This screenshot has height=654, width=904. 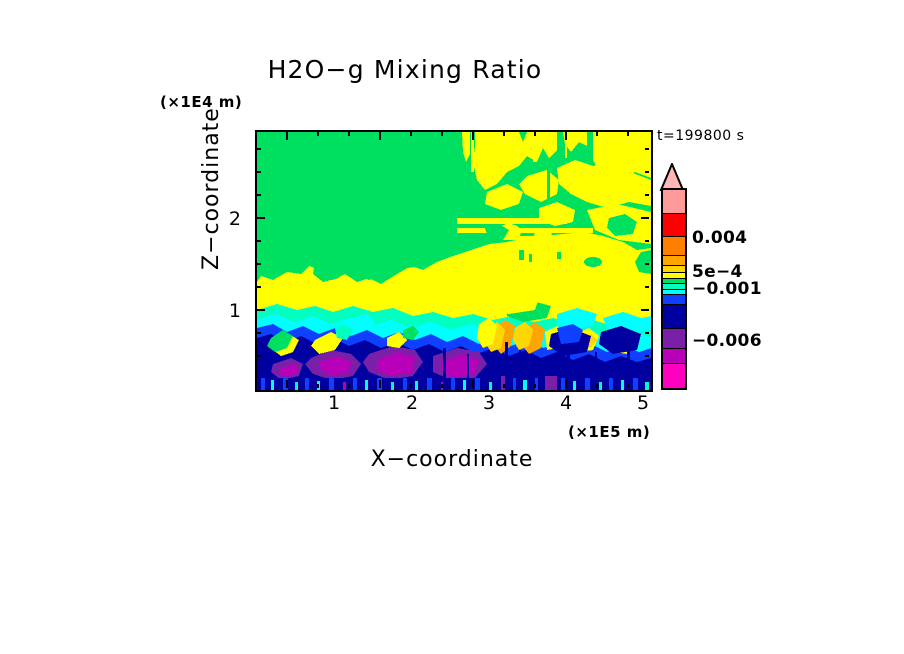 I want to click on title-text: H2O−g Mixing Ratio, so click(x=405, y=69).